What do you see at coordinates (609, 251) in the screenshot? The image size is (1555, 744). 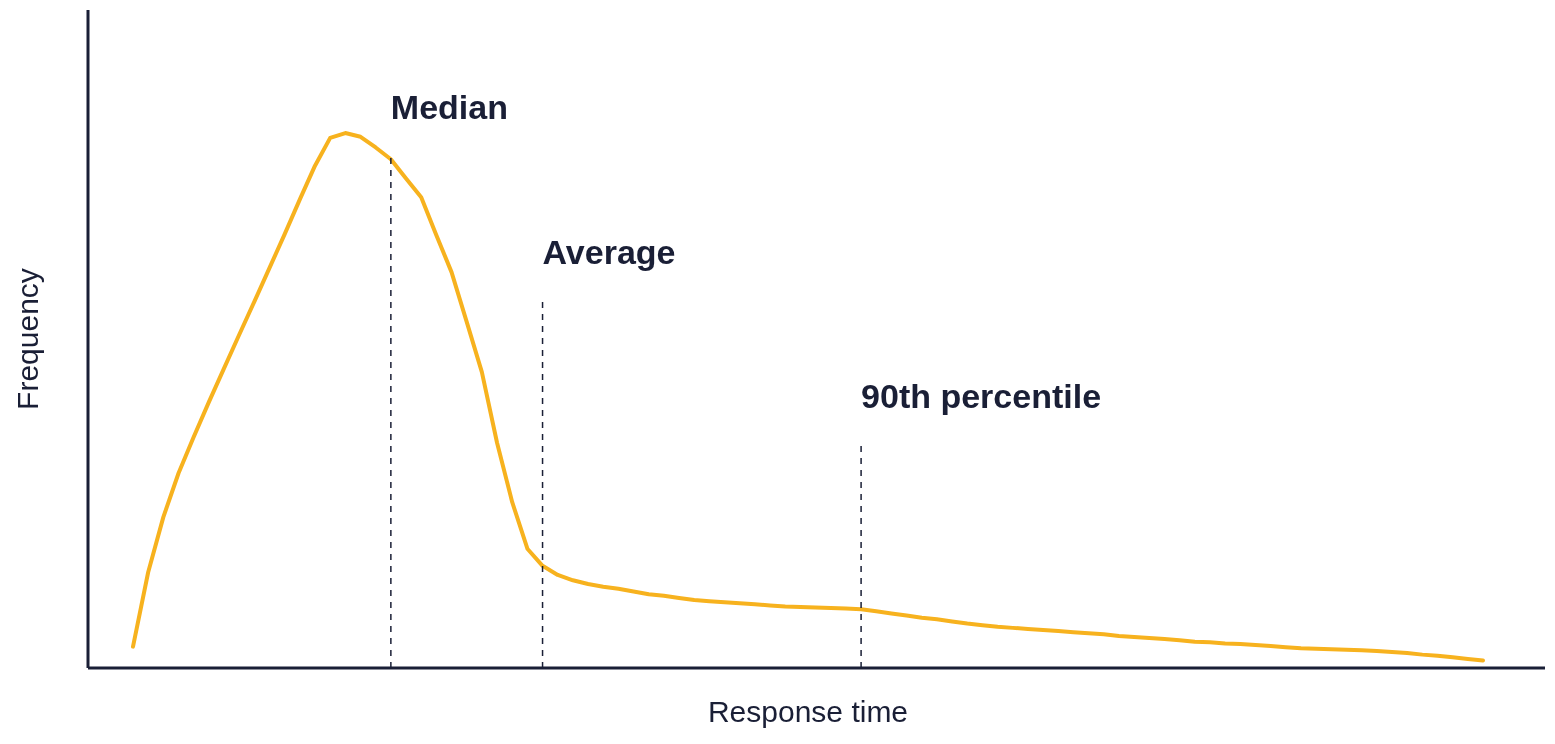 I see `annotation: Average` at bounding box center [609, 251].